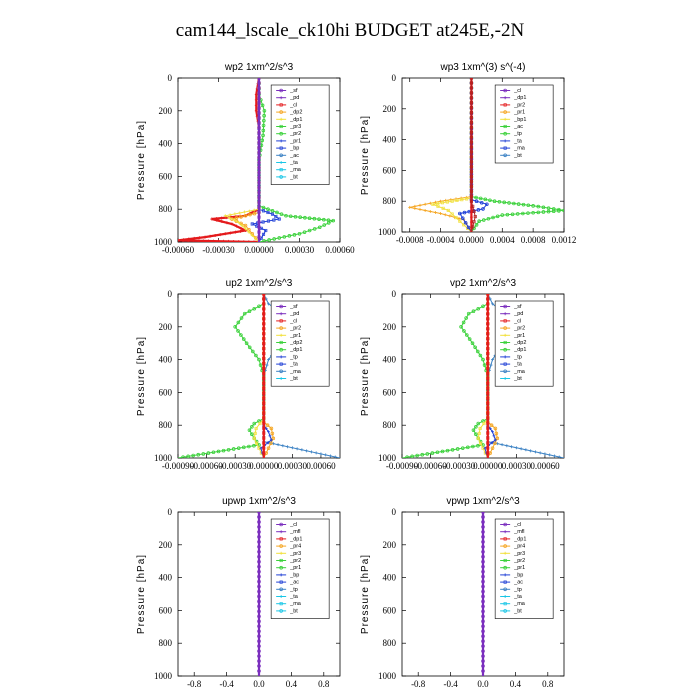  I want to click on y-tick-label: 800, so click(390, 643).